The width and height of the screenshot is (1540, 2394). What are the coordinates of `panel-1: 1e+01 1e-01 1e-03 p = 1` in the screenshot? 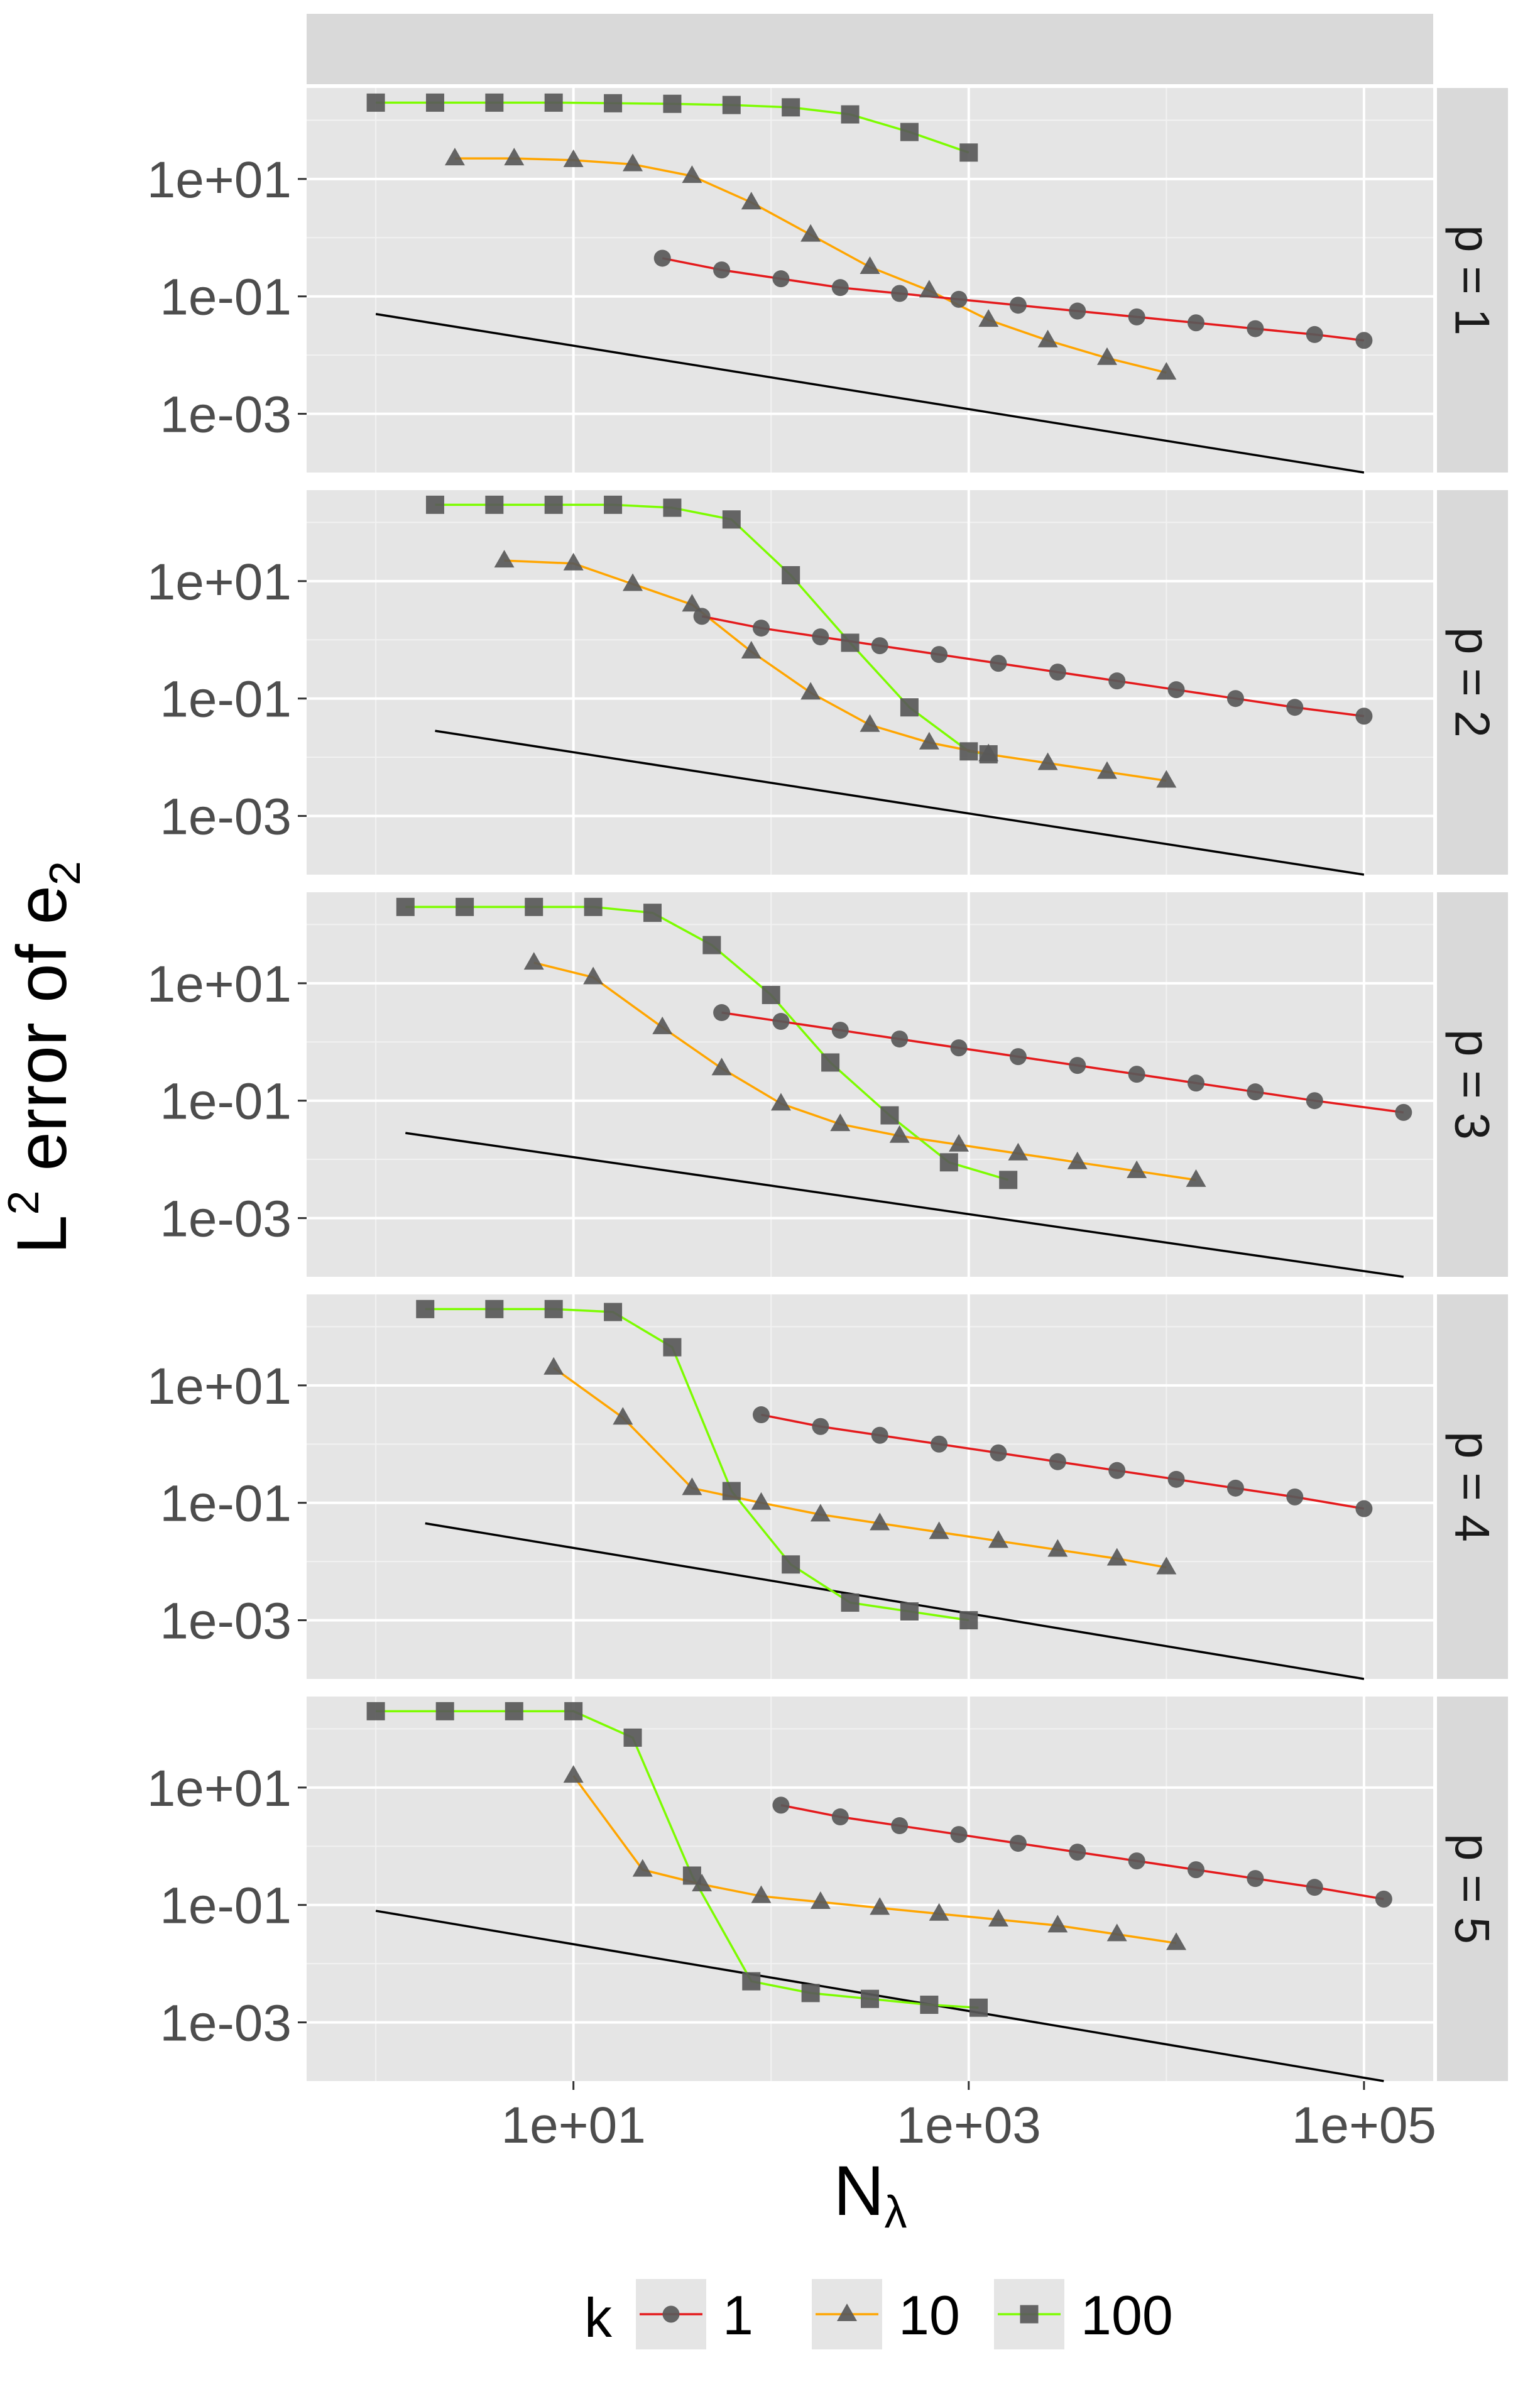 It's located at (827, 281).